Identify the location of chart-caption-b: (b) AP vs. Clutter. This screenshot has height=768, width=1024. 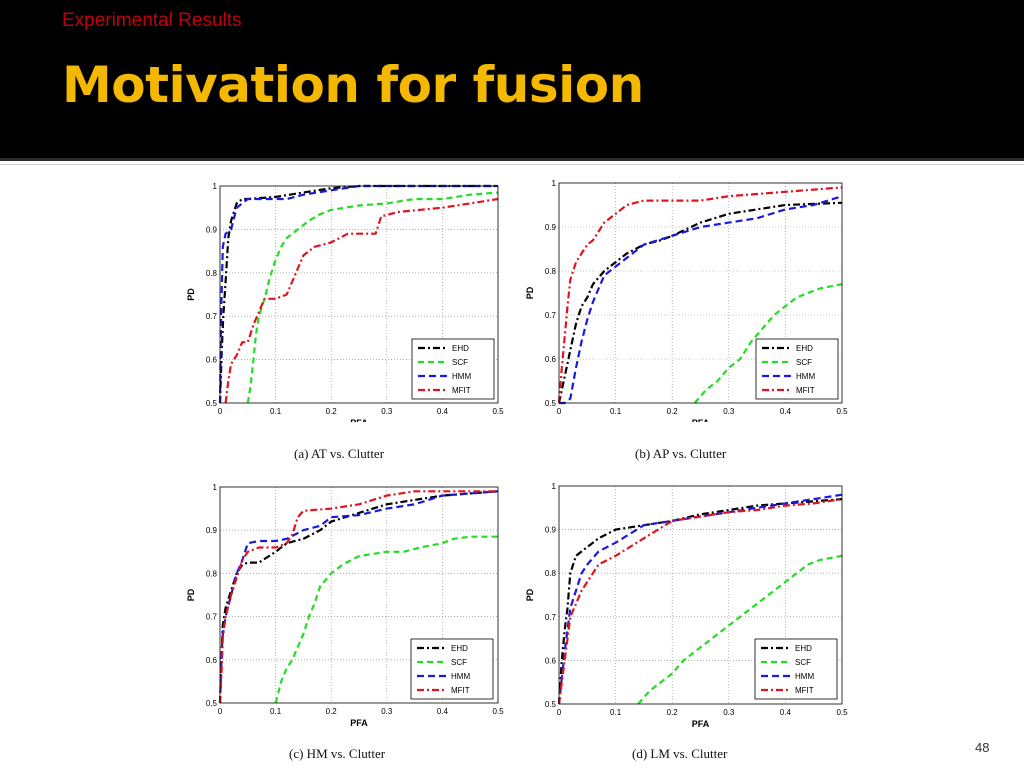
(681, 453).